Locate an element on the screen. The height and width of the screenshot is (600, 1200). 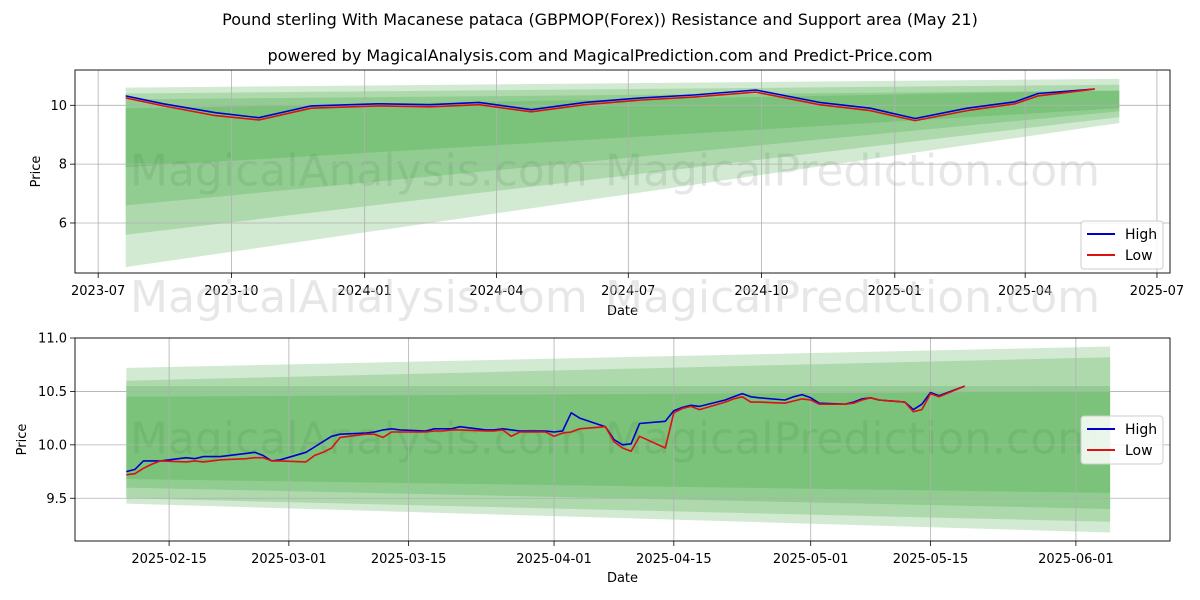
x-tick-label: 2025-03-15 is located at coordinates (409, 559).